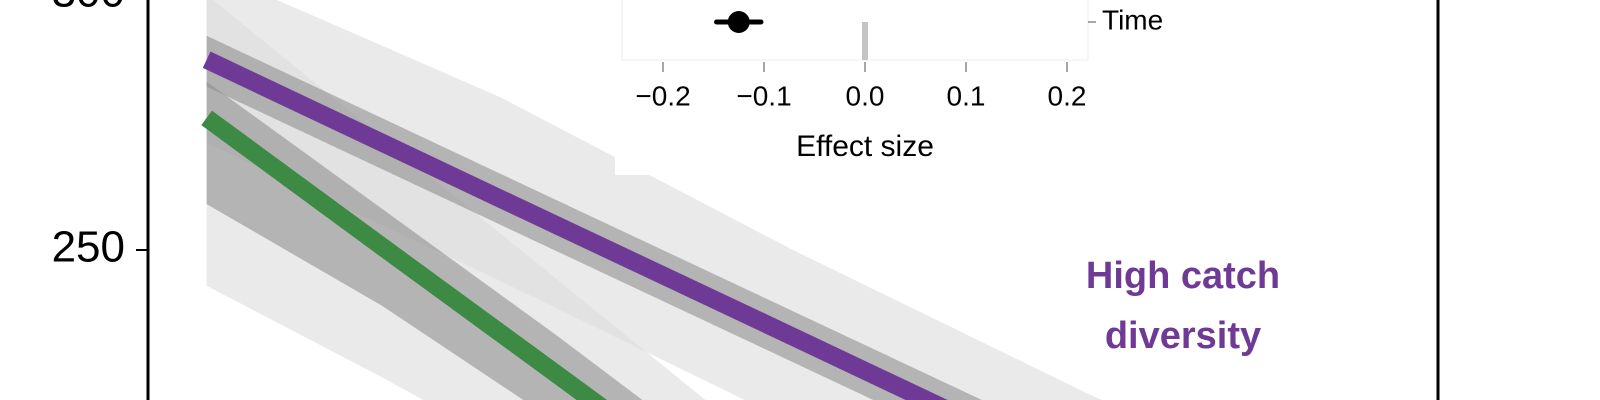 This screenshot has height=400, width=1600. I want to click on x-axis-label: Effect size, so click(865, 146).